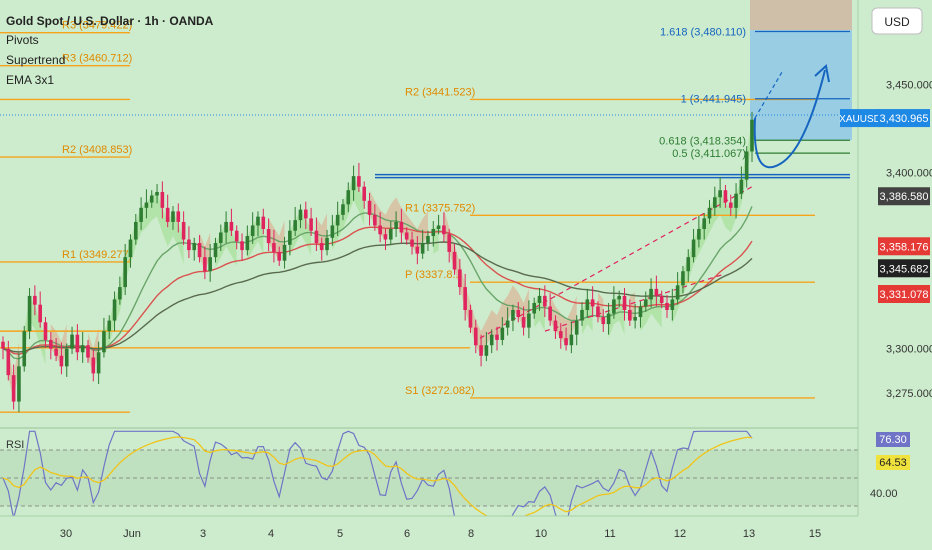  I want to click on x-tick-label: 30, so click(66, 534).